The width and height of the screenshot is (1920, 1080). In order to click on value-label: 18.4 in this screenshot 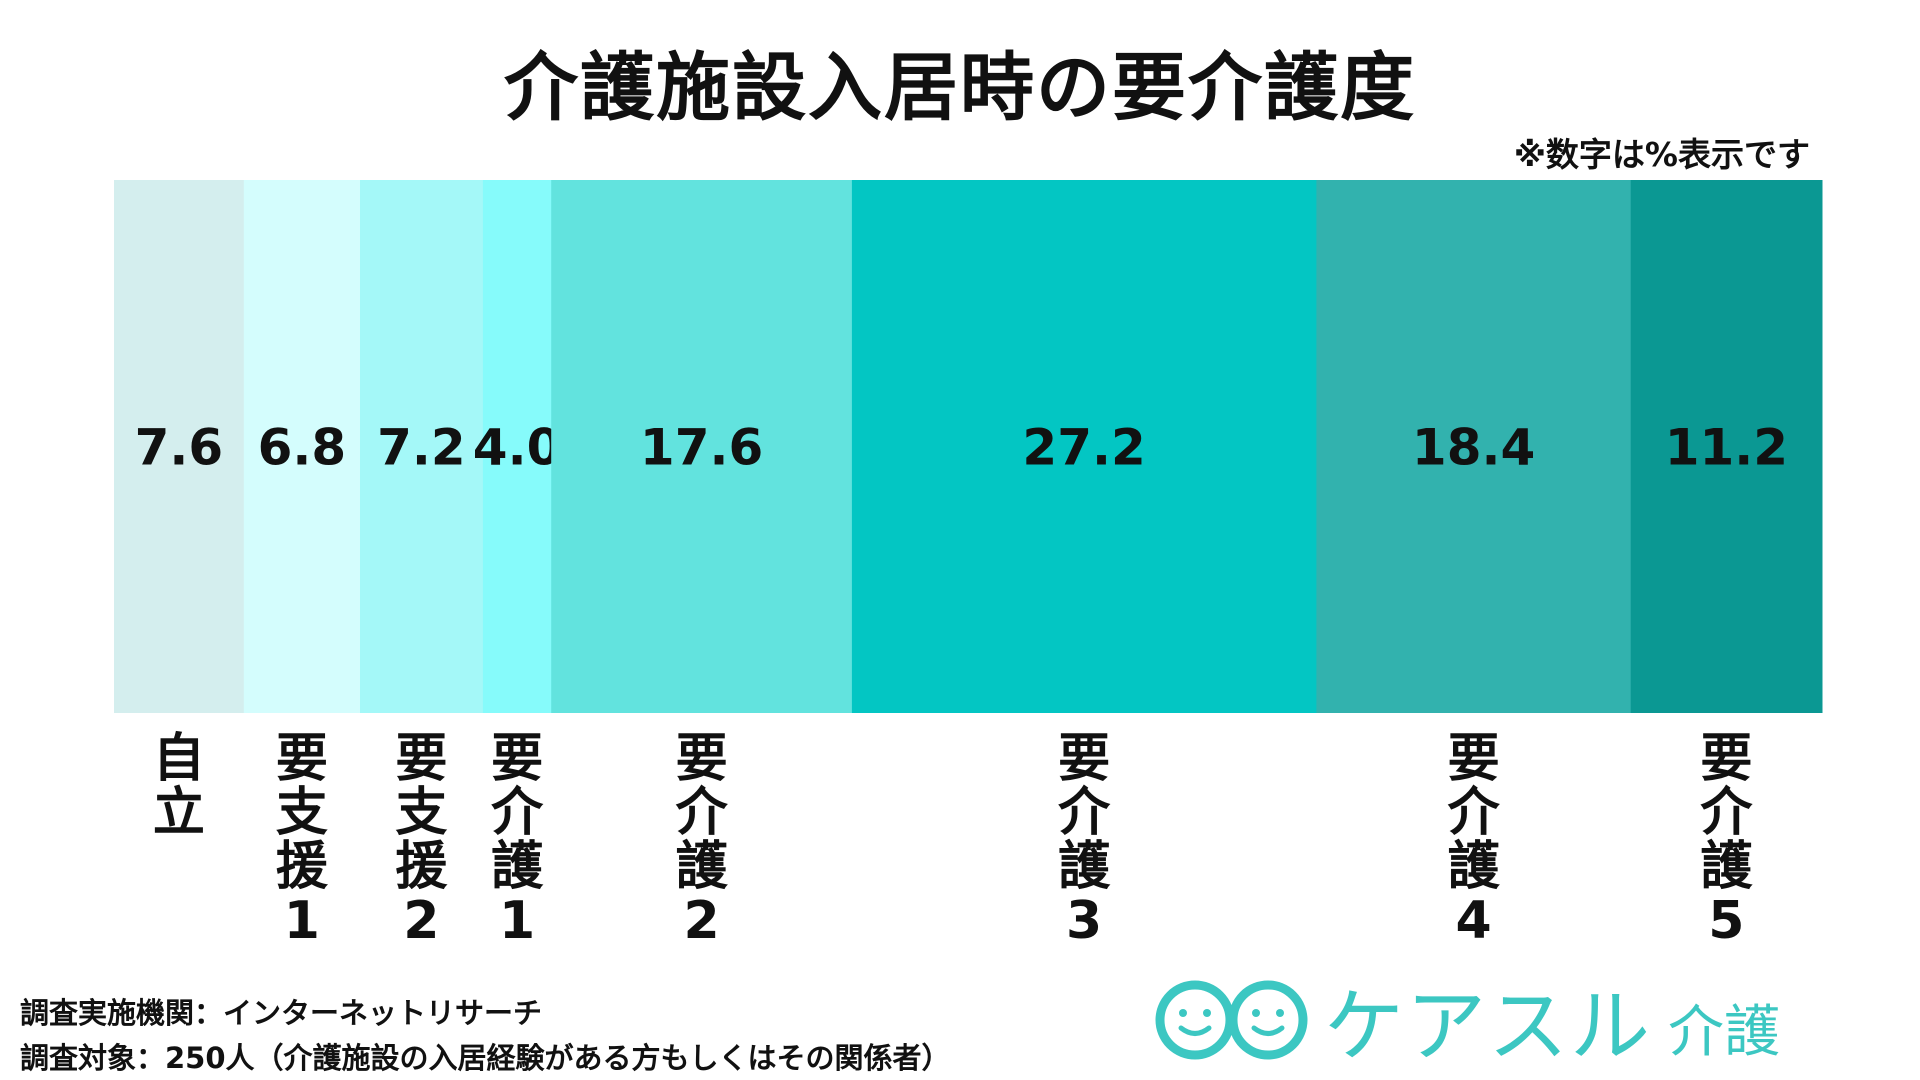, I will do `click(1473, 448)`.